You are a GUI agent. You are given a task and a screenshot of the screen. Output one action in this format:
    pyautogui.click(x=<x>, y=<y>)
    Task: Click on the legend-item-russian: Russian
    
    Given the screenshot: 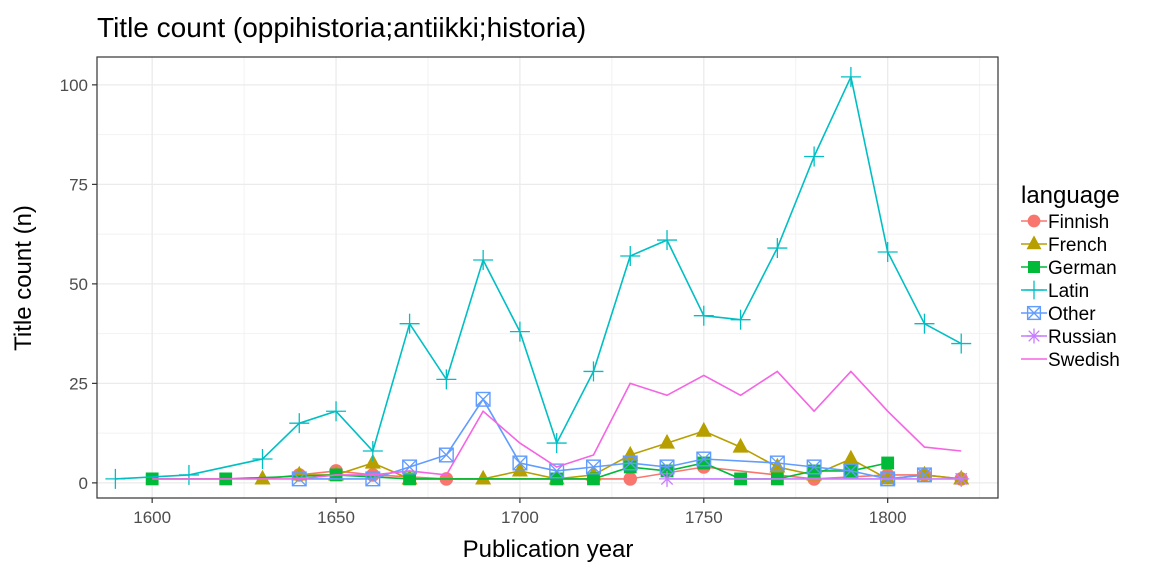 What is the action you would take?
    pyautogui.click(x=1069, y=337)
    